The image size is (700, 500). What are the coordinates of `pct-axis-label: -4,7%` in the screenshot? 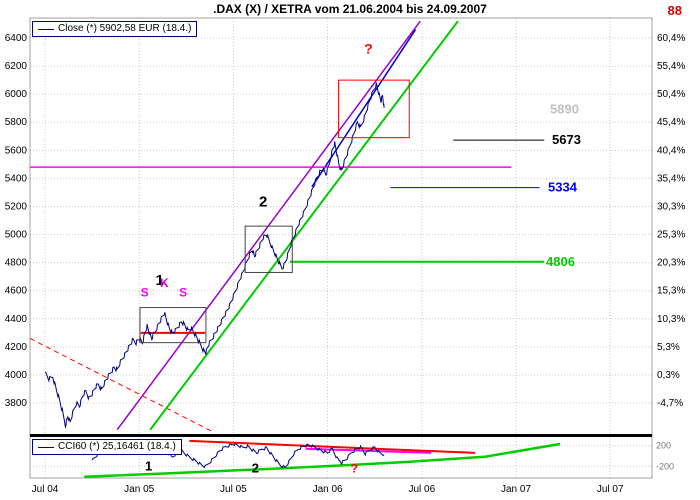 It's located at (670, 403).